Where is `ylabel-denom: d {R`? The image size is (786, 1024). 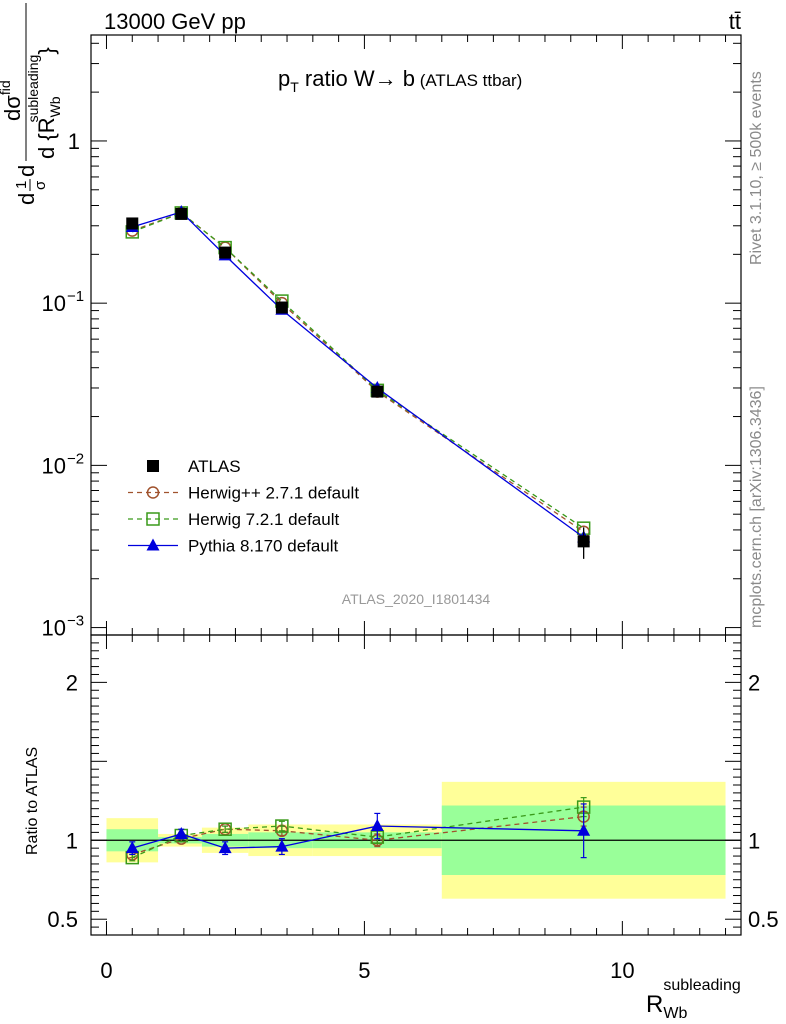 ylabel-denom: d {R is located at coordinates (46, 138).